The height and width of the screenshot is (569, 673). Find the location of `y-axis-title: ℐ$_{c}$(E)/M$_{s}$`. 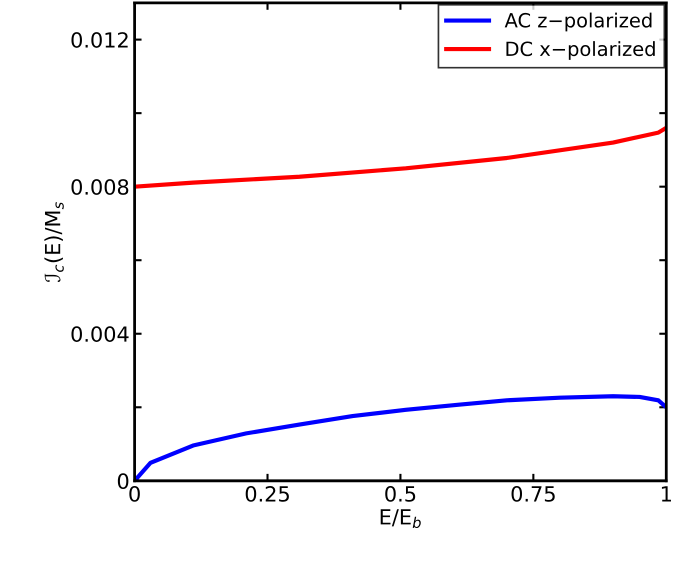

y-axis-title: ℐ$_{c}$(E)/M$_{s}$ is located at coordinates (54, 242).